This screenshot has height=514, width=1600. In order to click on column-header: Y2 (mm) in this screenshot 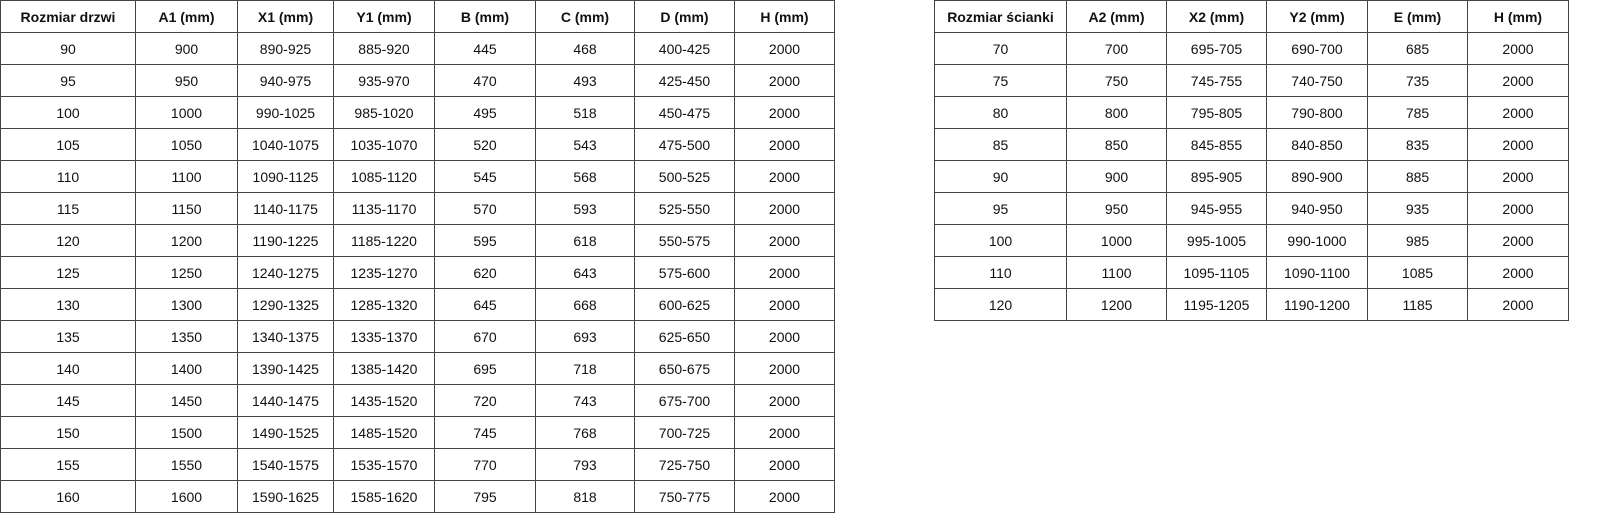, I will do `click(1317, 16)`.